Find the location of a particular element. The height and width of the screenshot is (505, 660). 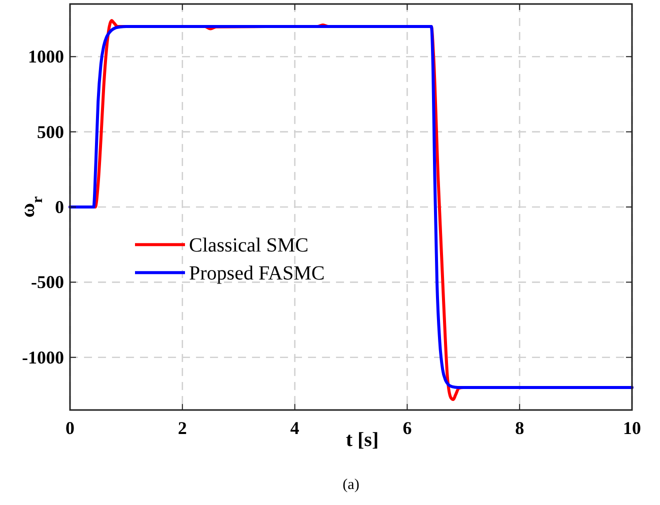

x-tick-label: 2 is located at coordinates (182, 428).